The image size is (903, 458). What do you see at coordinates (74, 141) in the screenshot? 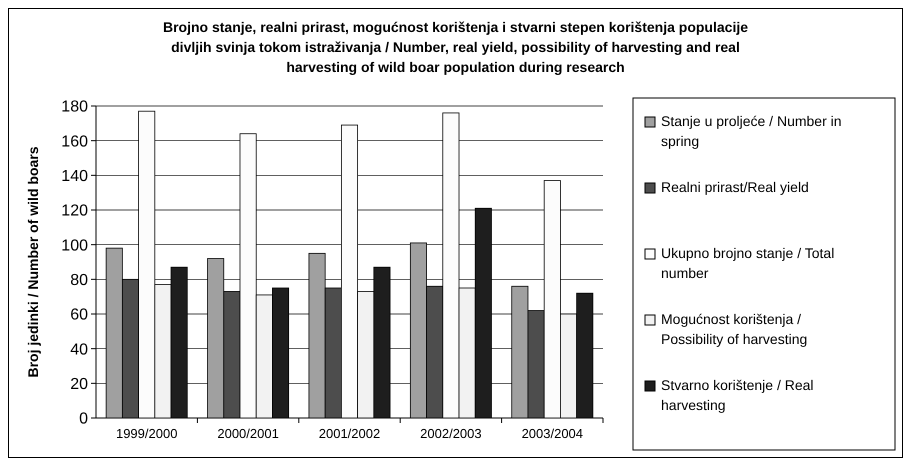
I see `y-tick-label: 160` at bounding box center [74, 141].